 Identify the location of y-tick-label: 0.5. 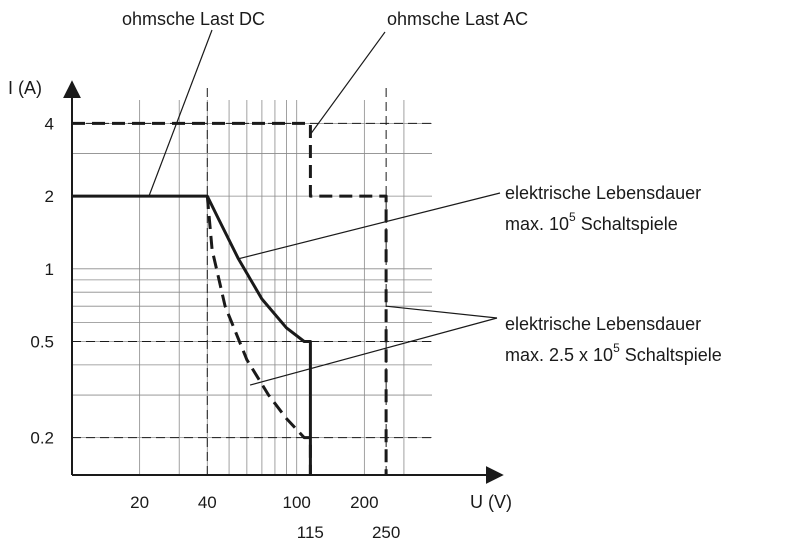
(42, 341).